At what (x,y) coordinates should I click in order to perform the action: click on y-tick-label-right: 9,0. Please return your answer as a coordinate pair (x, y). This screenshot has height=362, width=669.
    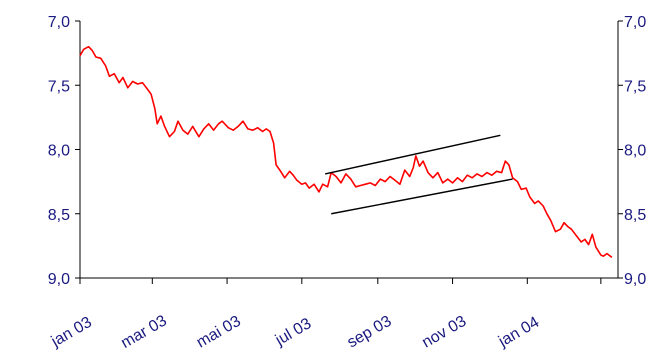
    Looking at the image, I should click on (635, 279).